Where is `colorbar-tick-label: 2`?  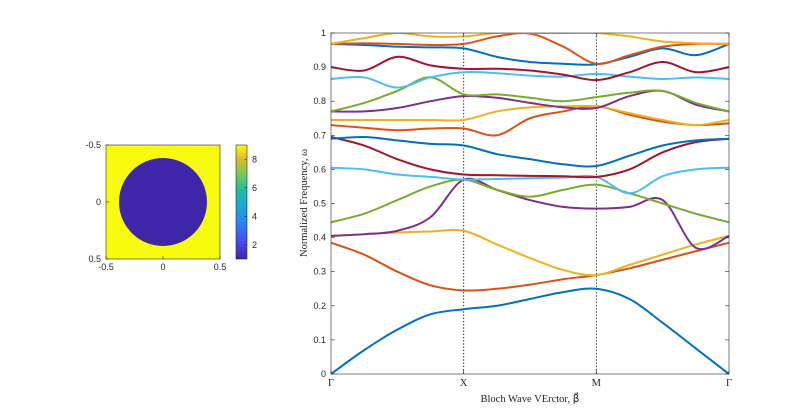
colorbar-tick-label: 2 is located at coordinates (254, 245).